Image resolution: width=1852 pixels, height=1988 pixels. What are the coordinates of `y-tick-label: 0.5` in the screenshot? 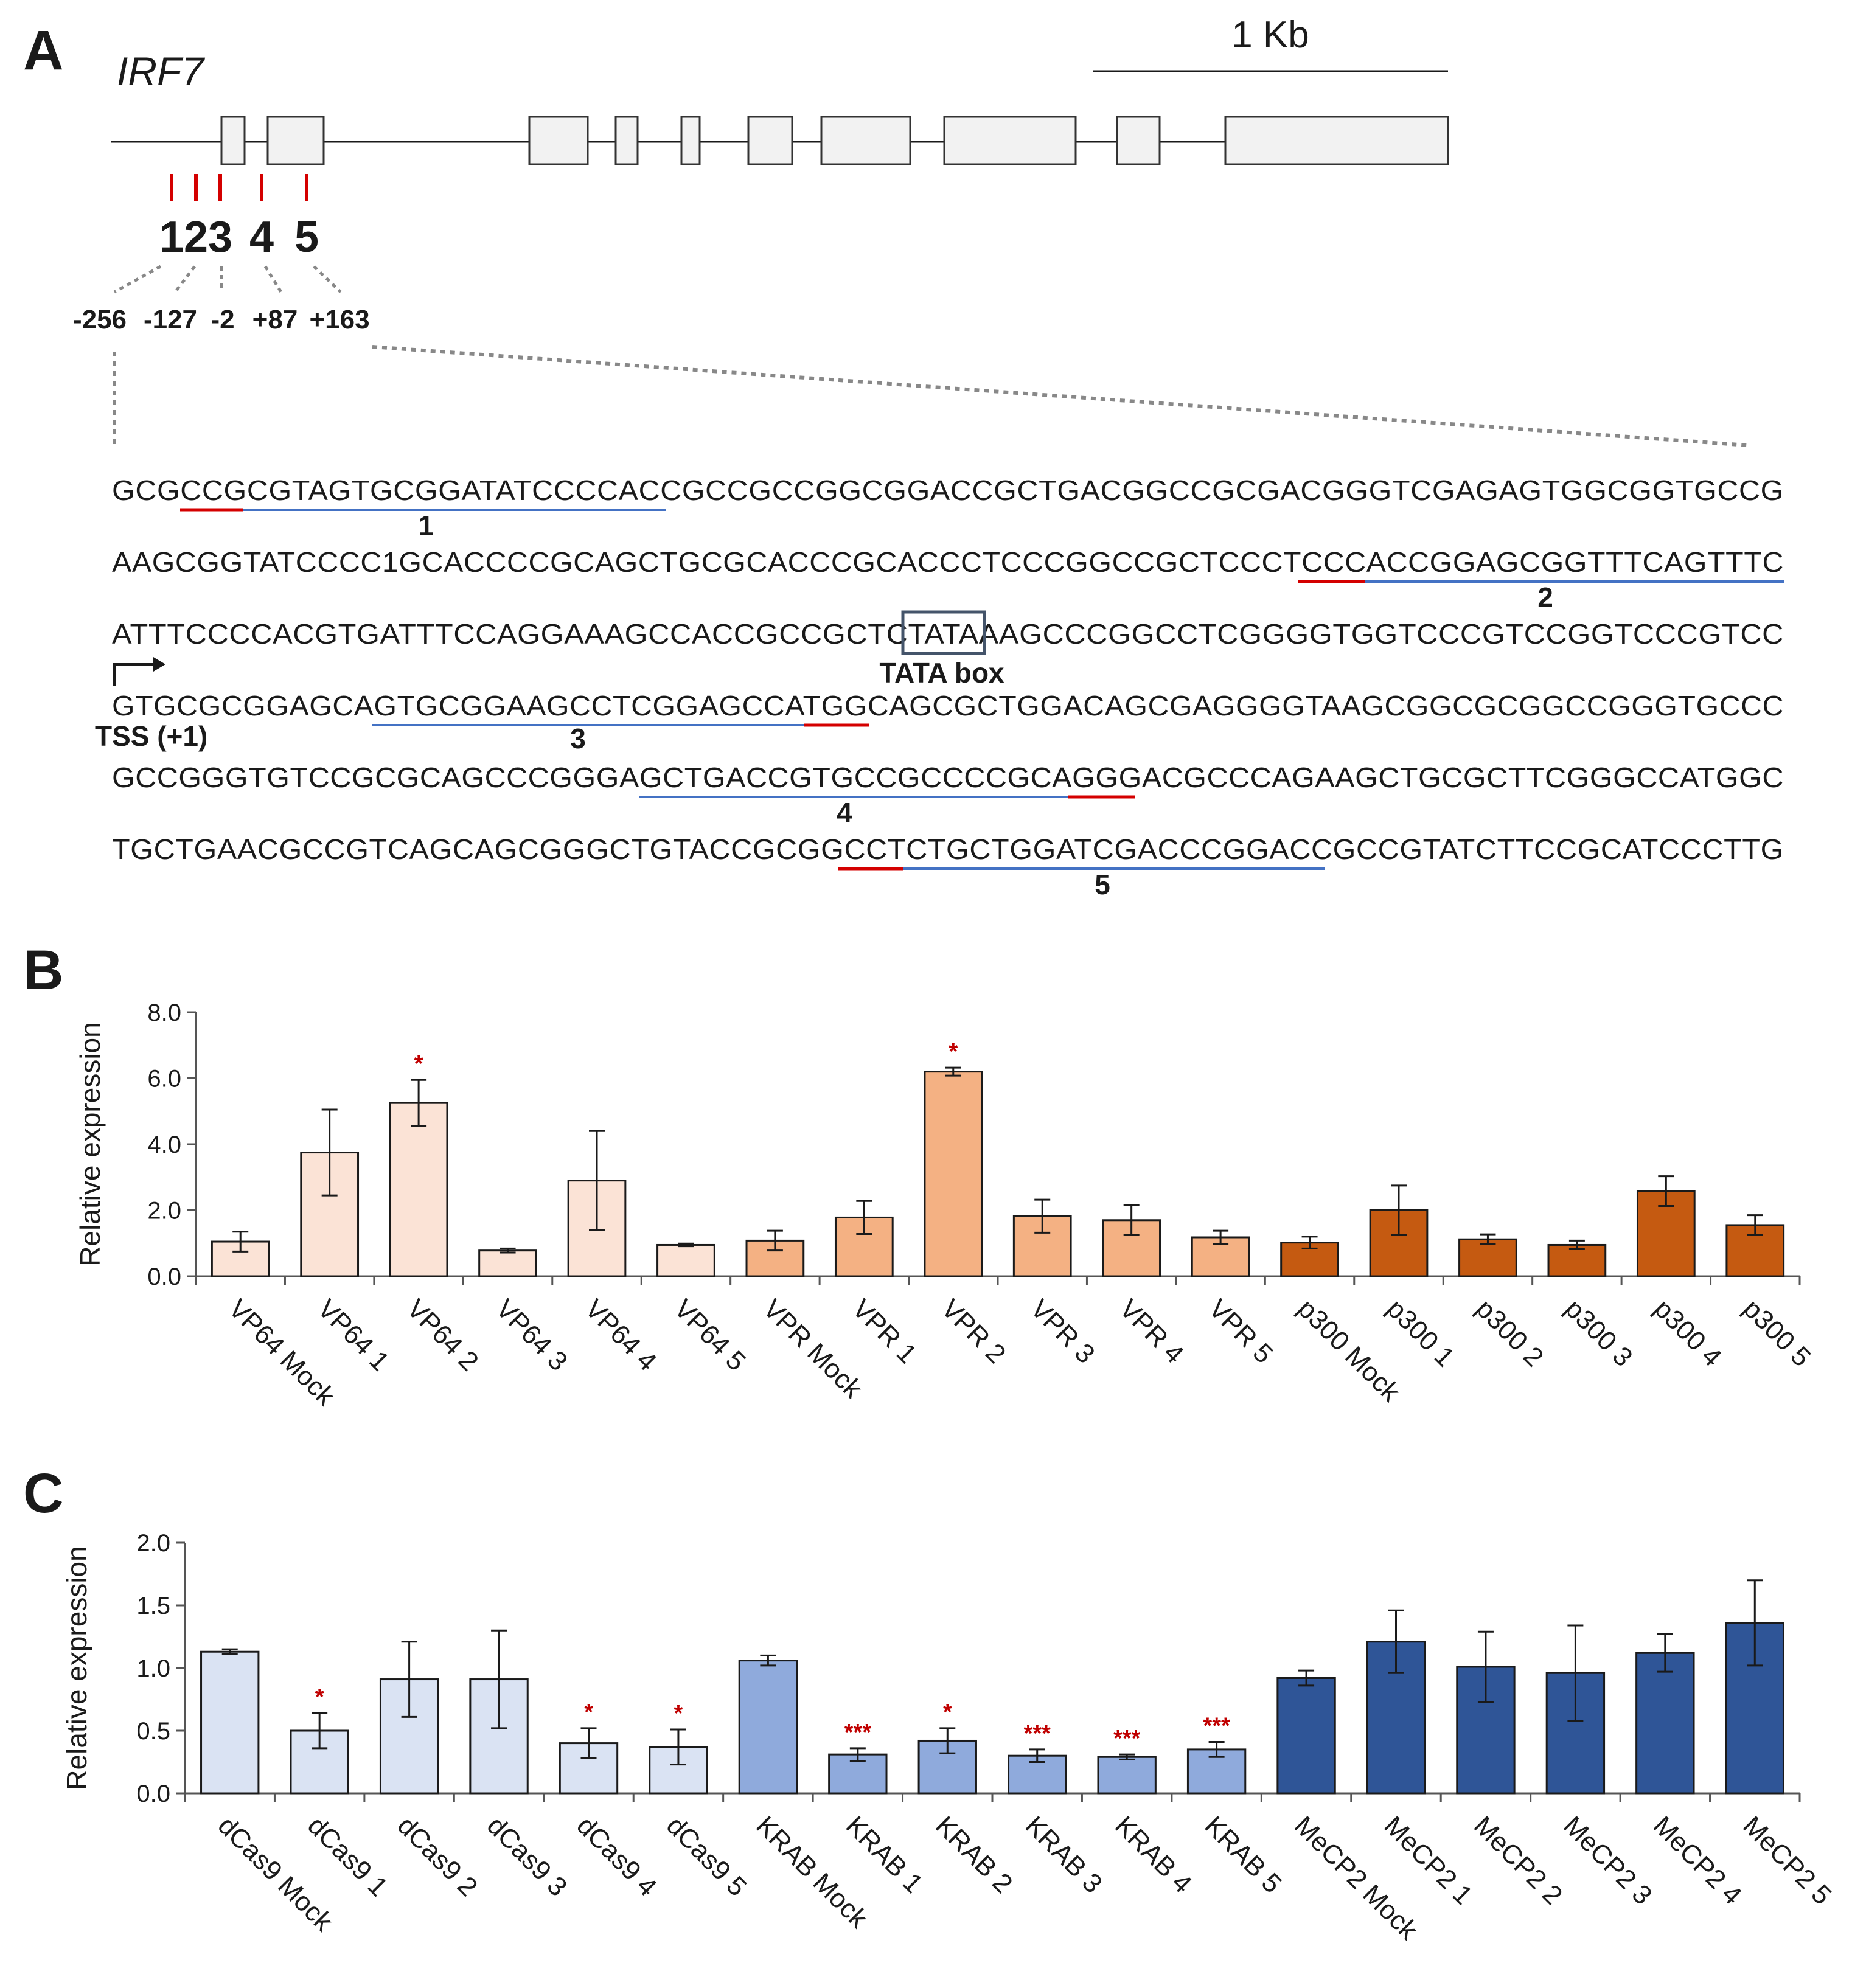 It's located at (153, 1731).